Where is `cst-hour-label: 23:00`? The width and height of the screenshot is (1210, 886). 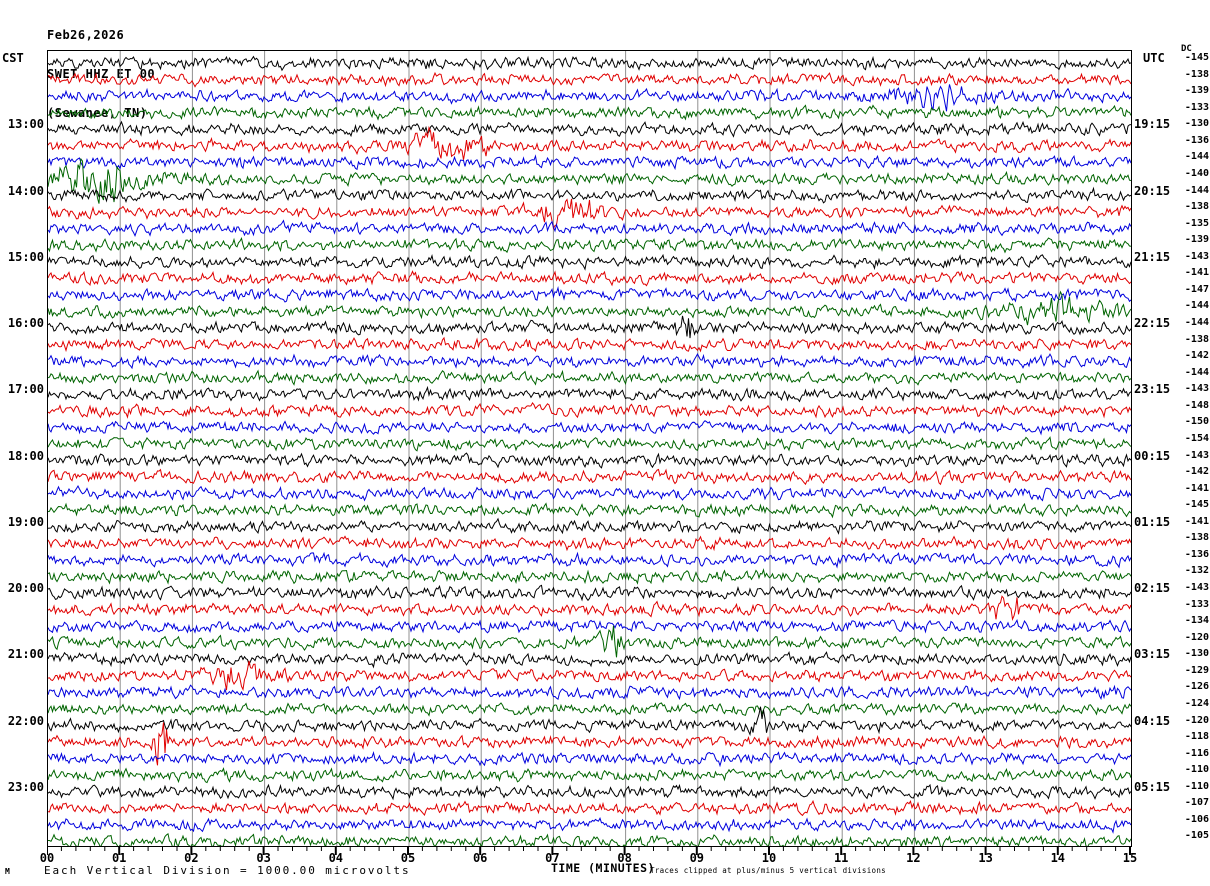
cst-hour-label: 23:00 is located at coordinates (25, 786).